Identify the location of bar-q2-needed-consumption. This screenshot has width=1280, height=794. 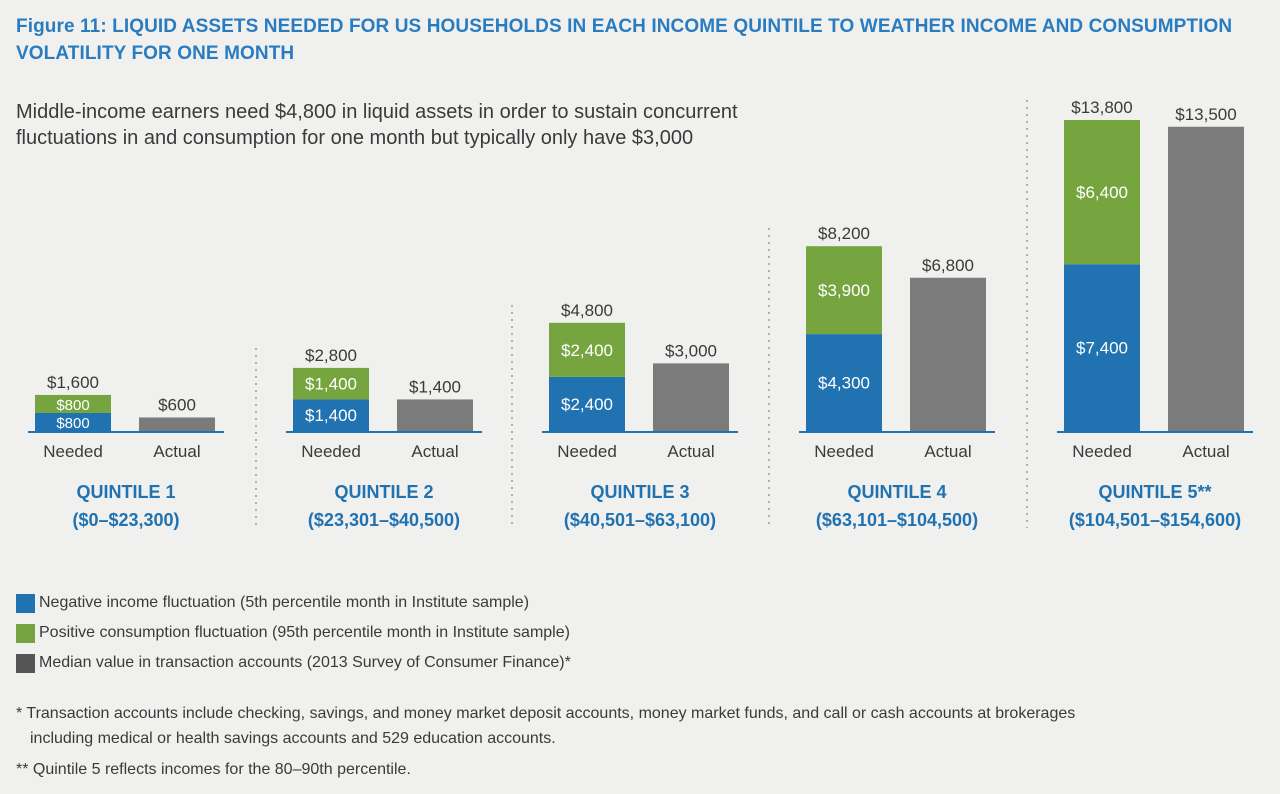
(331, 383).